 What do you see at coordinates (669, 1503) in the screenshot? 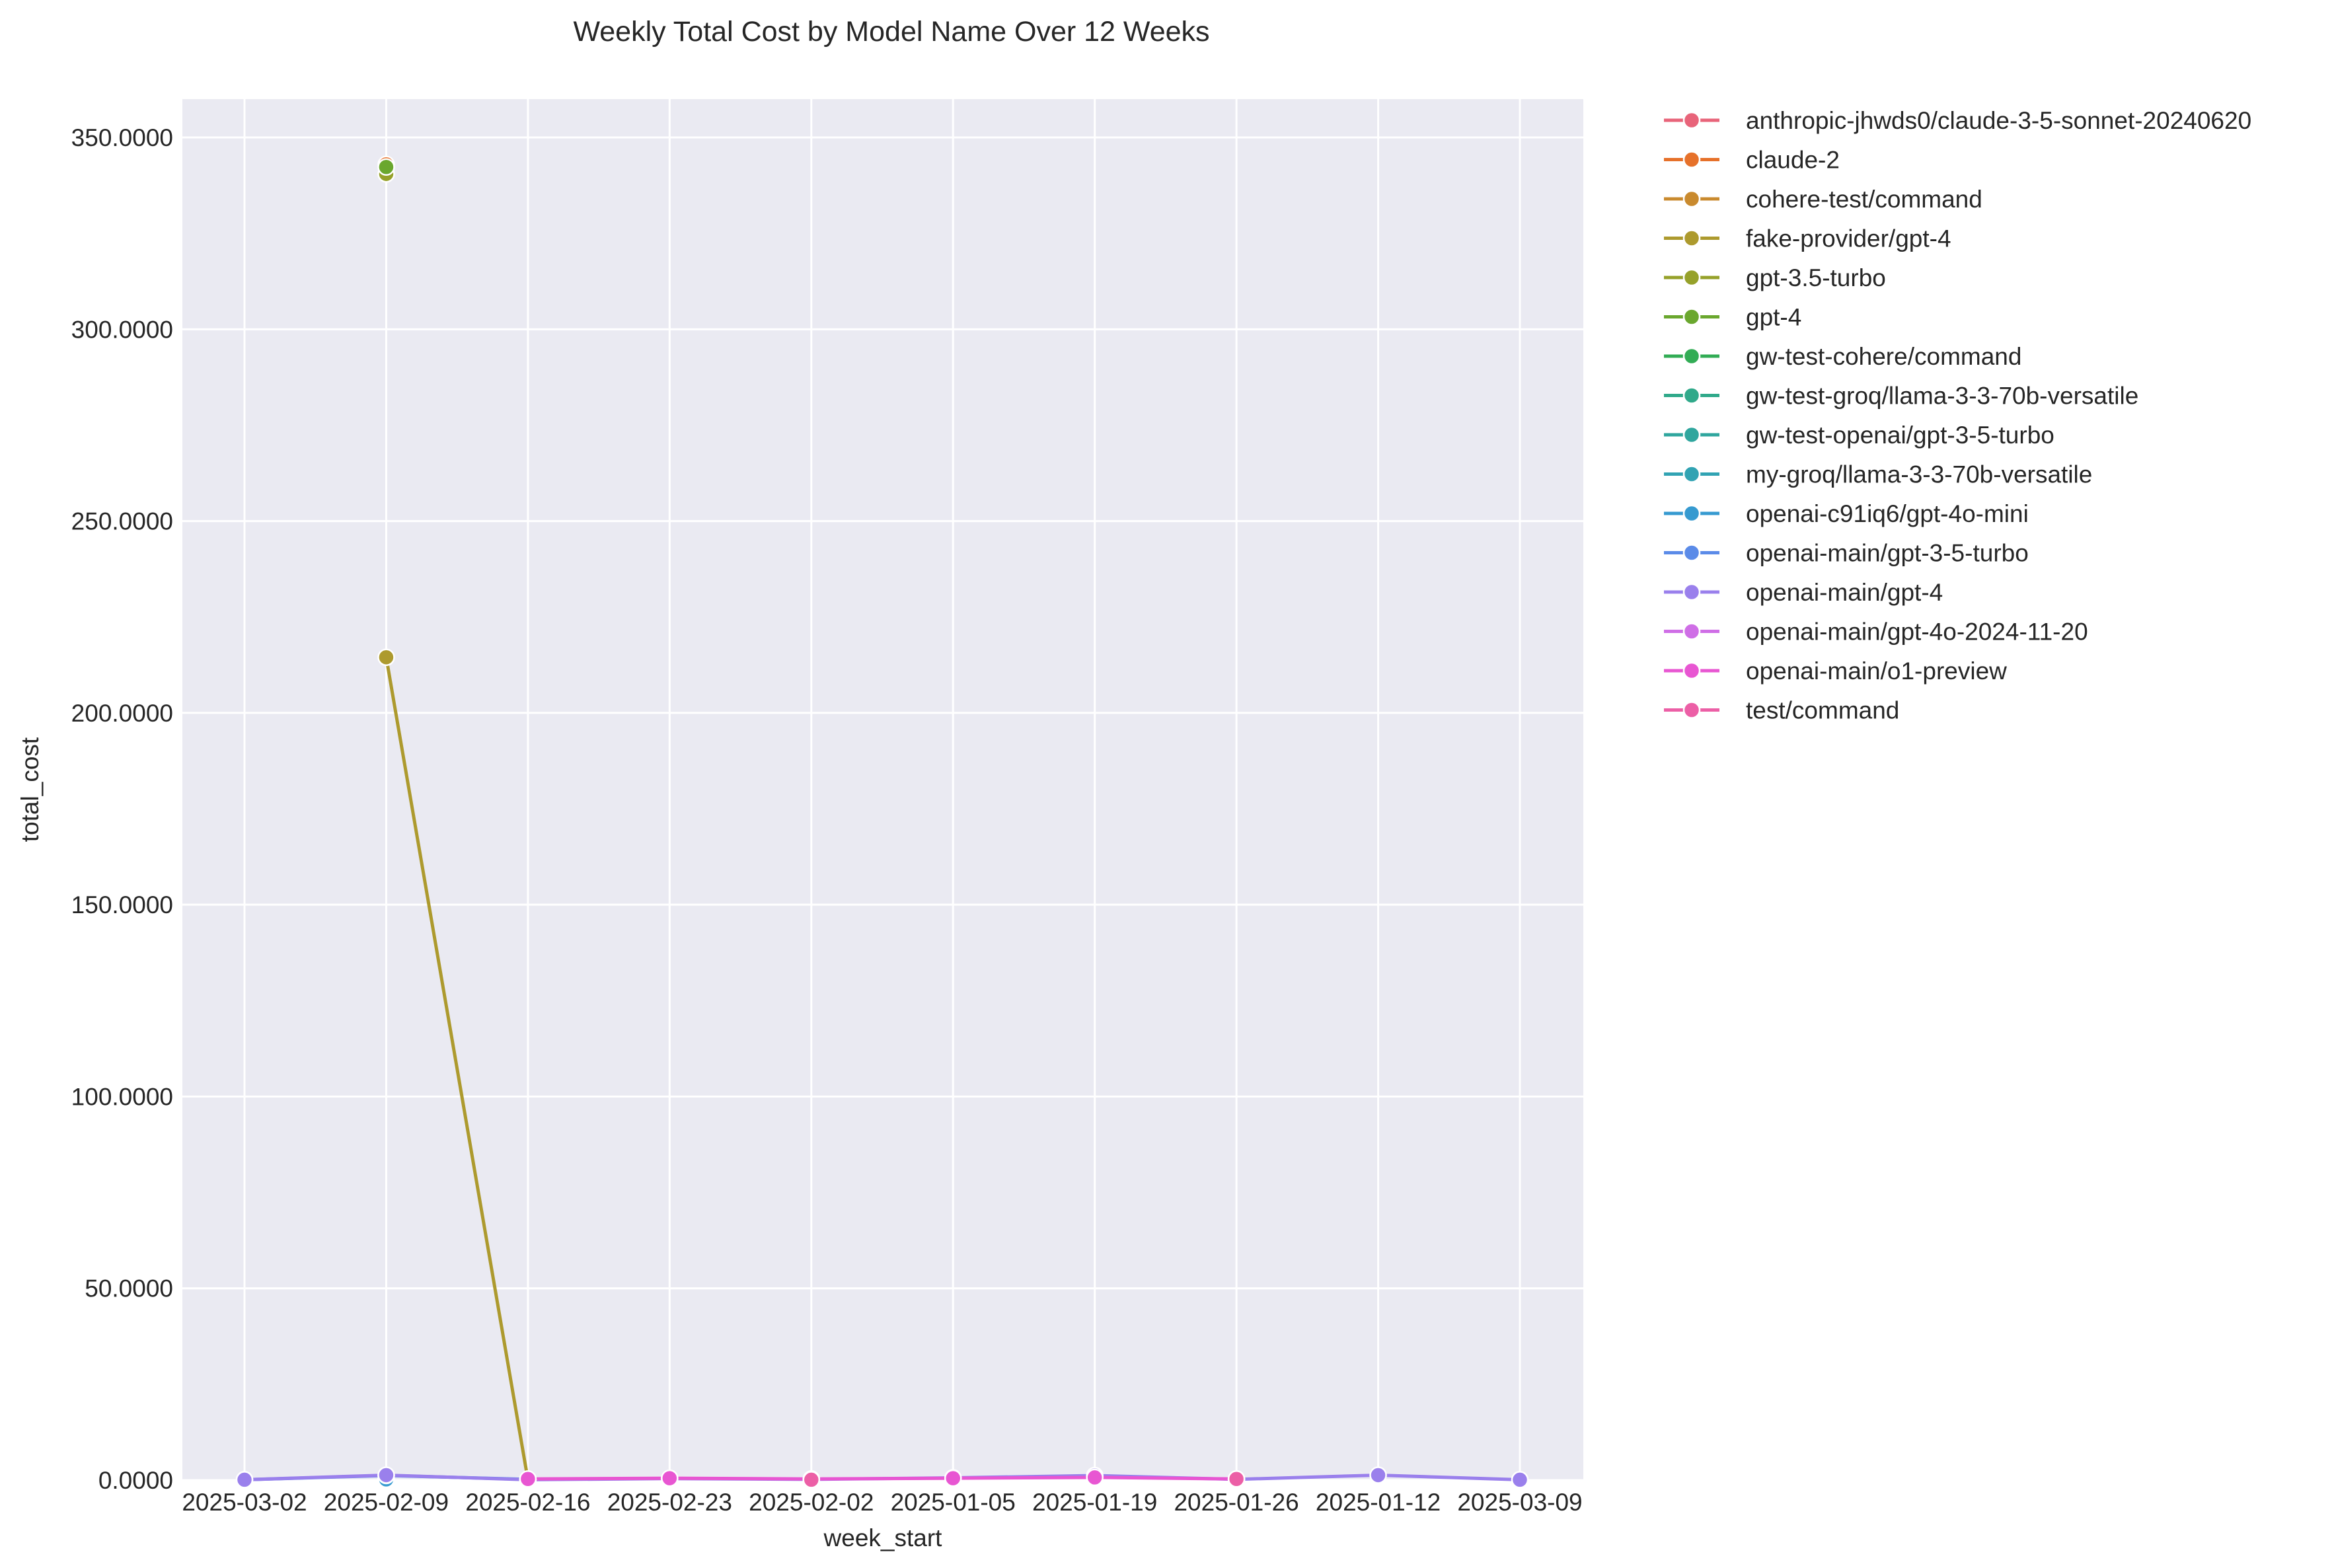
I see `x-tick-label: 2025-02-23` at bounding box center [669, 1503].